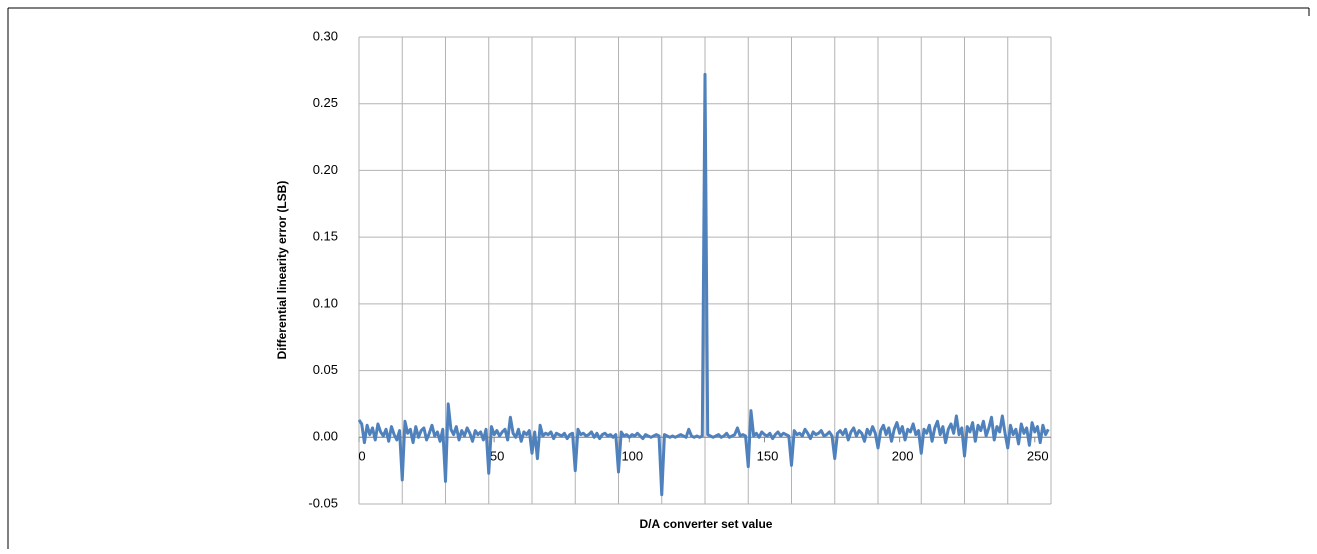  What do you see at coordinates (325, 35) in the screenshot?
I see `y-tick-label: 0.30` at bounding box center [325, 35].